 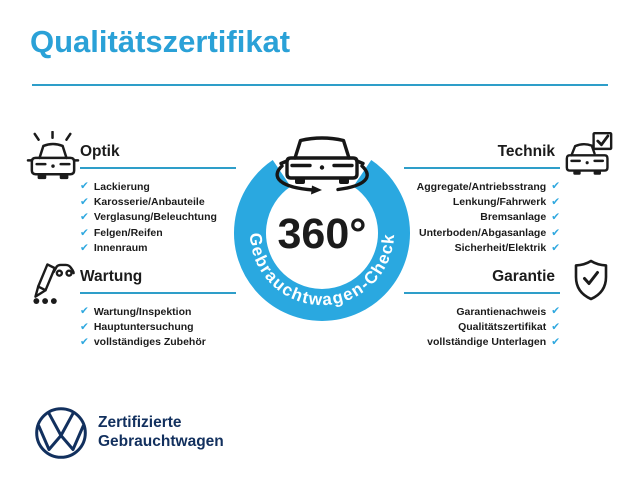 I want to click on checklist-item: Qualitätszertifikat ✔, so click(x=464, y=326).